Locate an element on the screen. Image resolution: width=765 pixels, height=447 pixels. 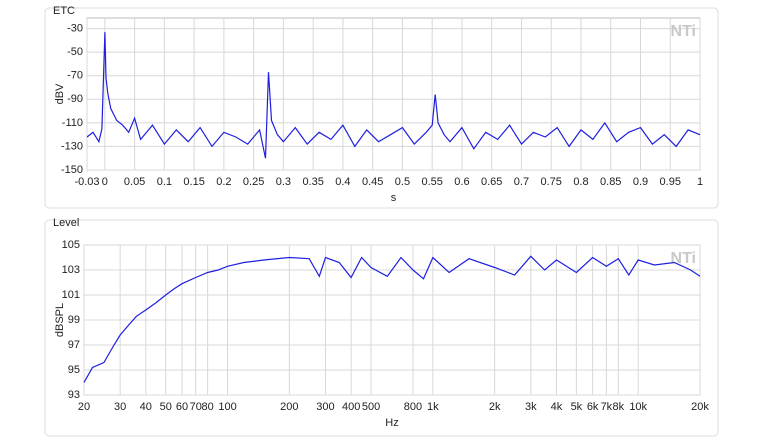
y-axis-label: dBV is located at coordinates (60, 93).